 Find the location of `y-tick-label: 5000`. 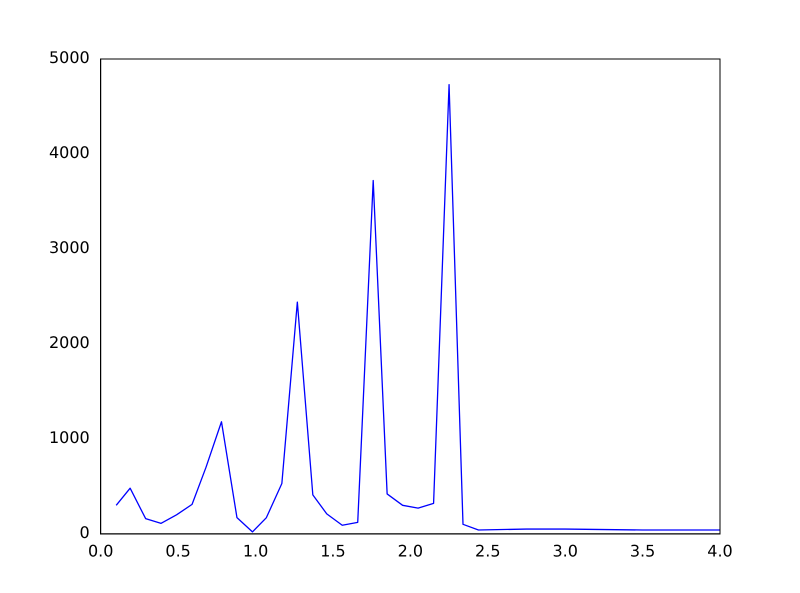

y-tick-label: 5000 is located at coordinates (69, 58).